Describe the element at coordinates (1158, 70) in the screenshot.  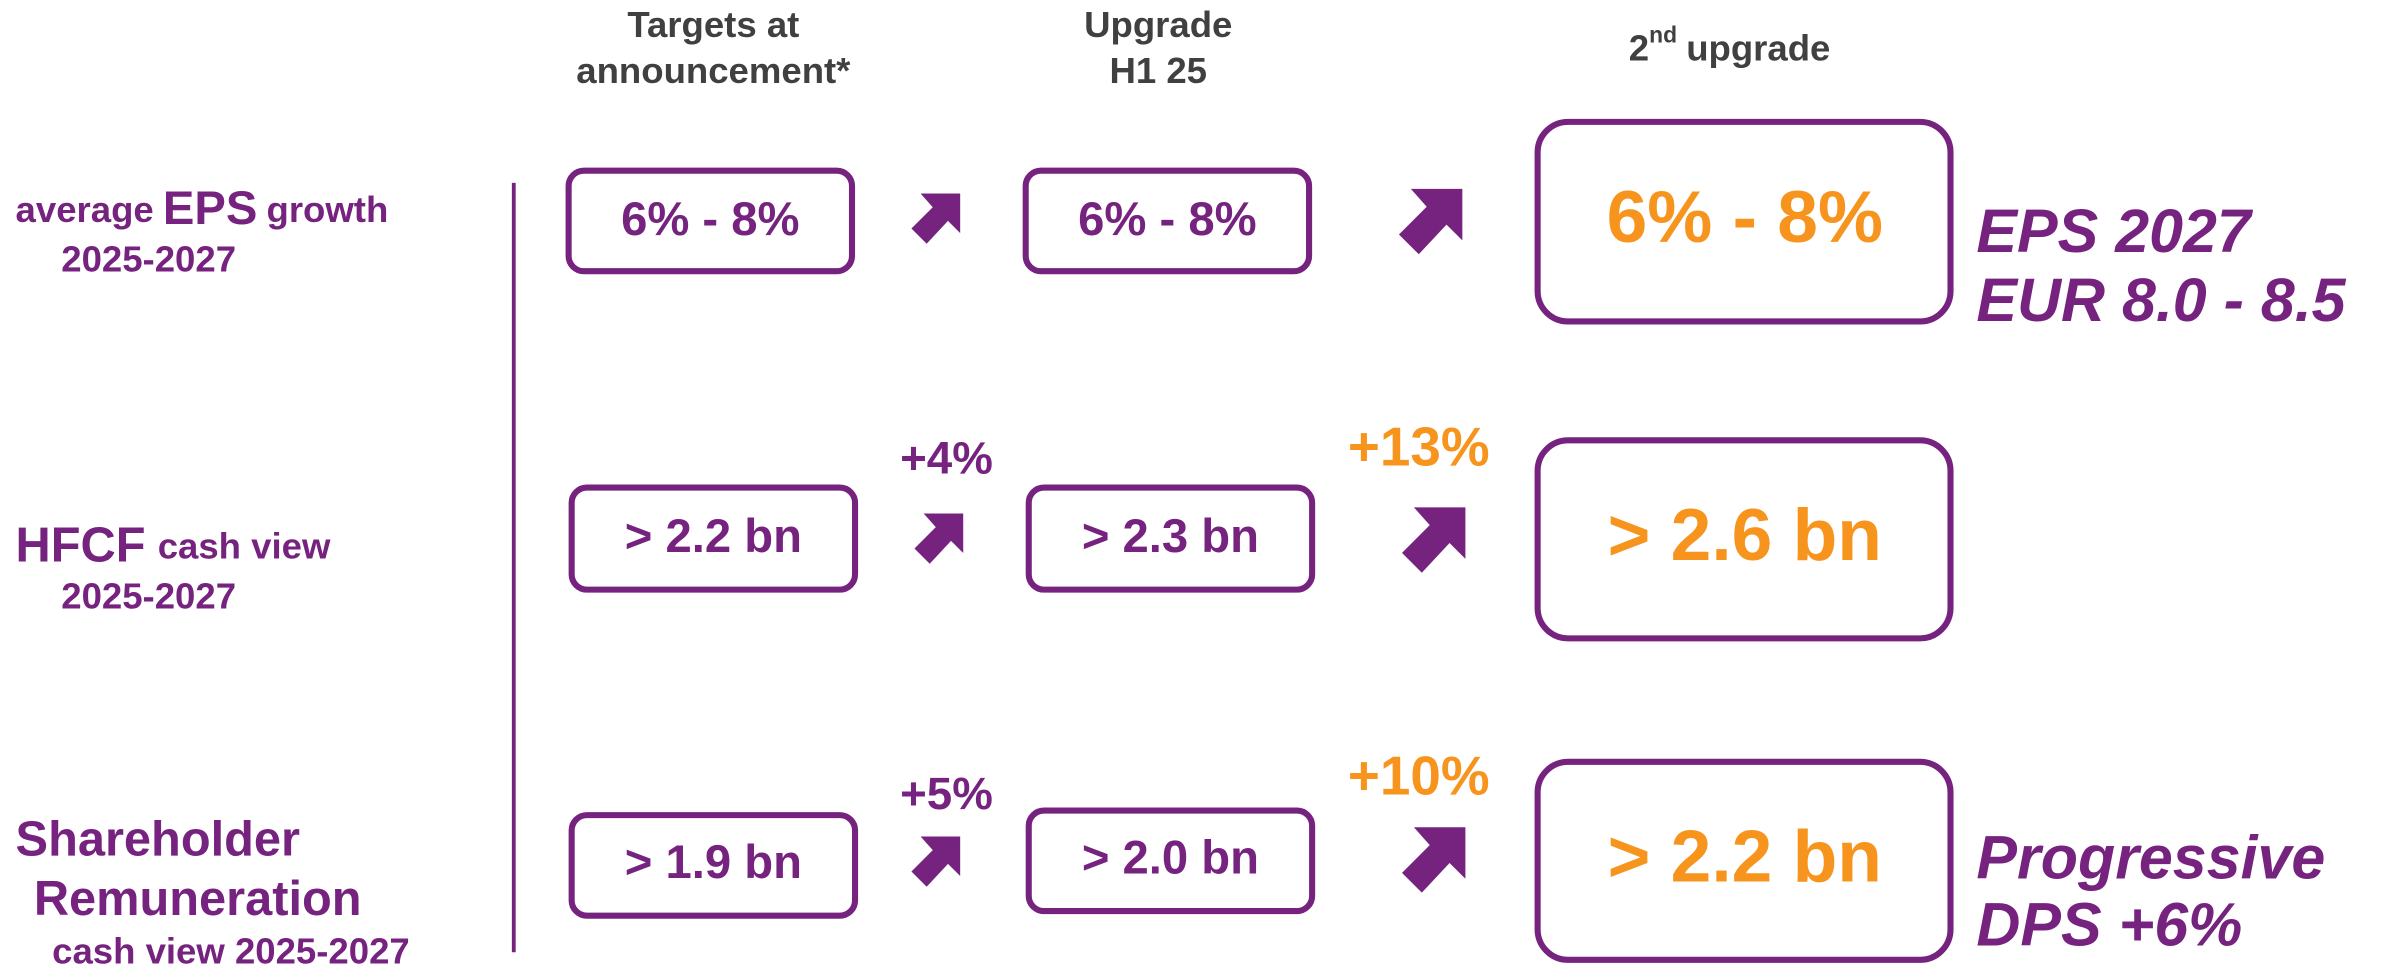
I see `header: H1 25` at that location.